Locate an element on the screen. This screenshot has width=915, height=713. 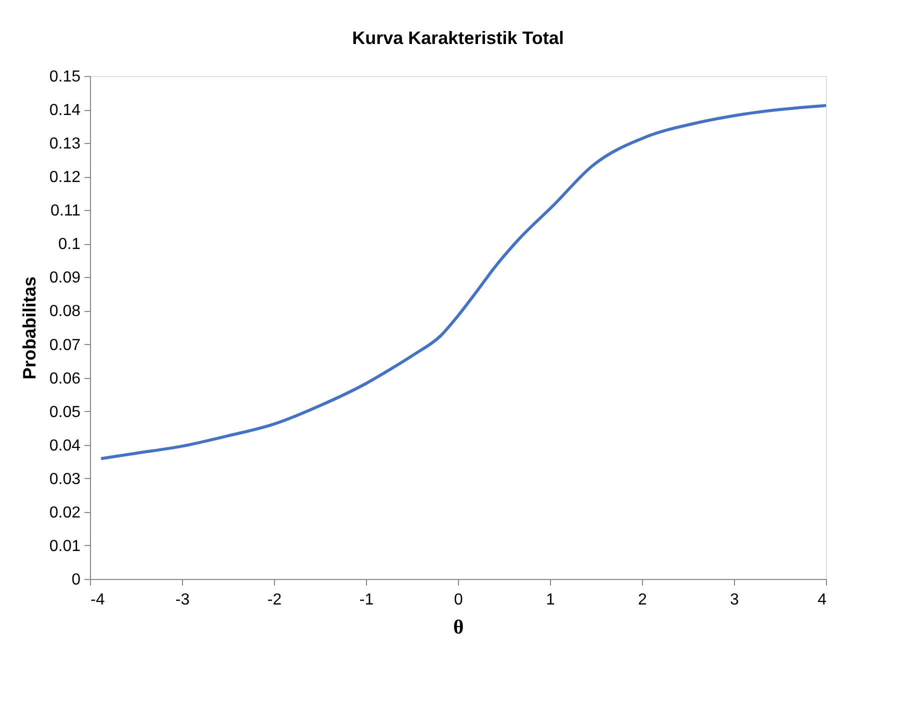
y-tick-label: 0.05 is located at coordinates (65, 412).